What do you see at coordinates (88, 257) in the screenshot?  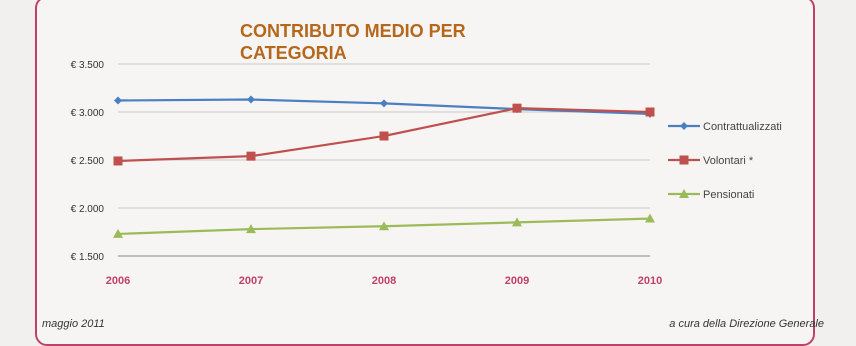 I see `y-tick-label: € 1.500` at bounding box center [88, 257].